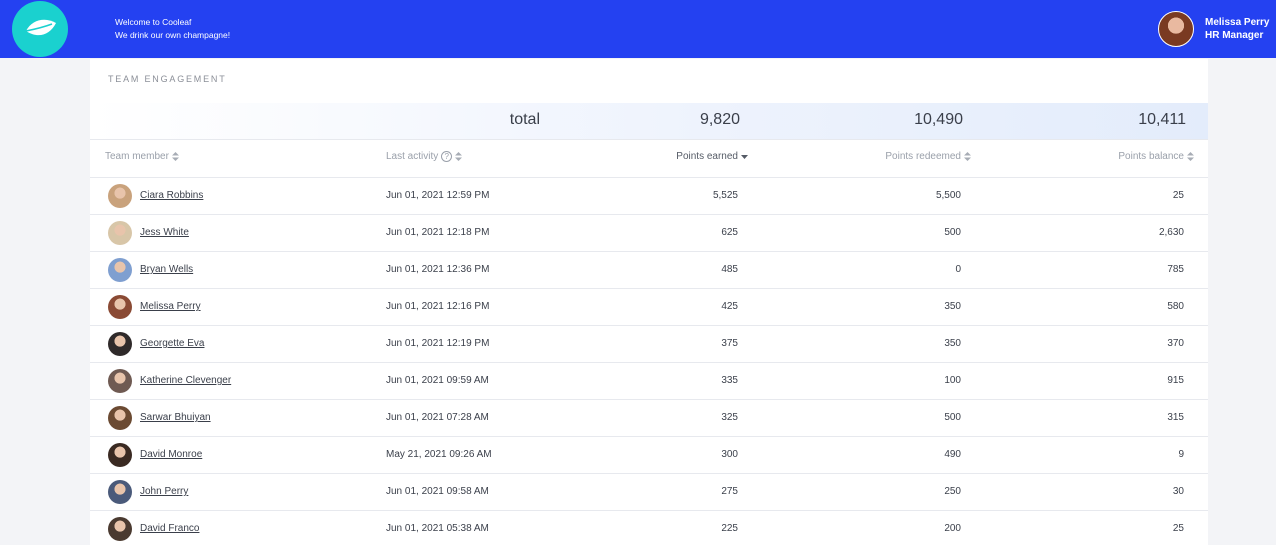 Image resolution: width=1276 pixels, height=545 pixels. What do you see at coordinates (153, 22) in the screenshot?
I see `welcome-text: Welcome to Cooleaf` at bounding box center [153, 22].